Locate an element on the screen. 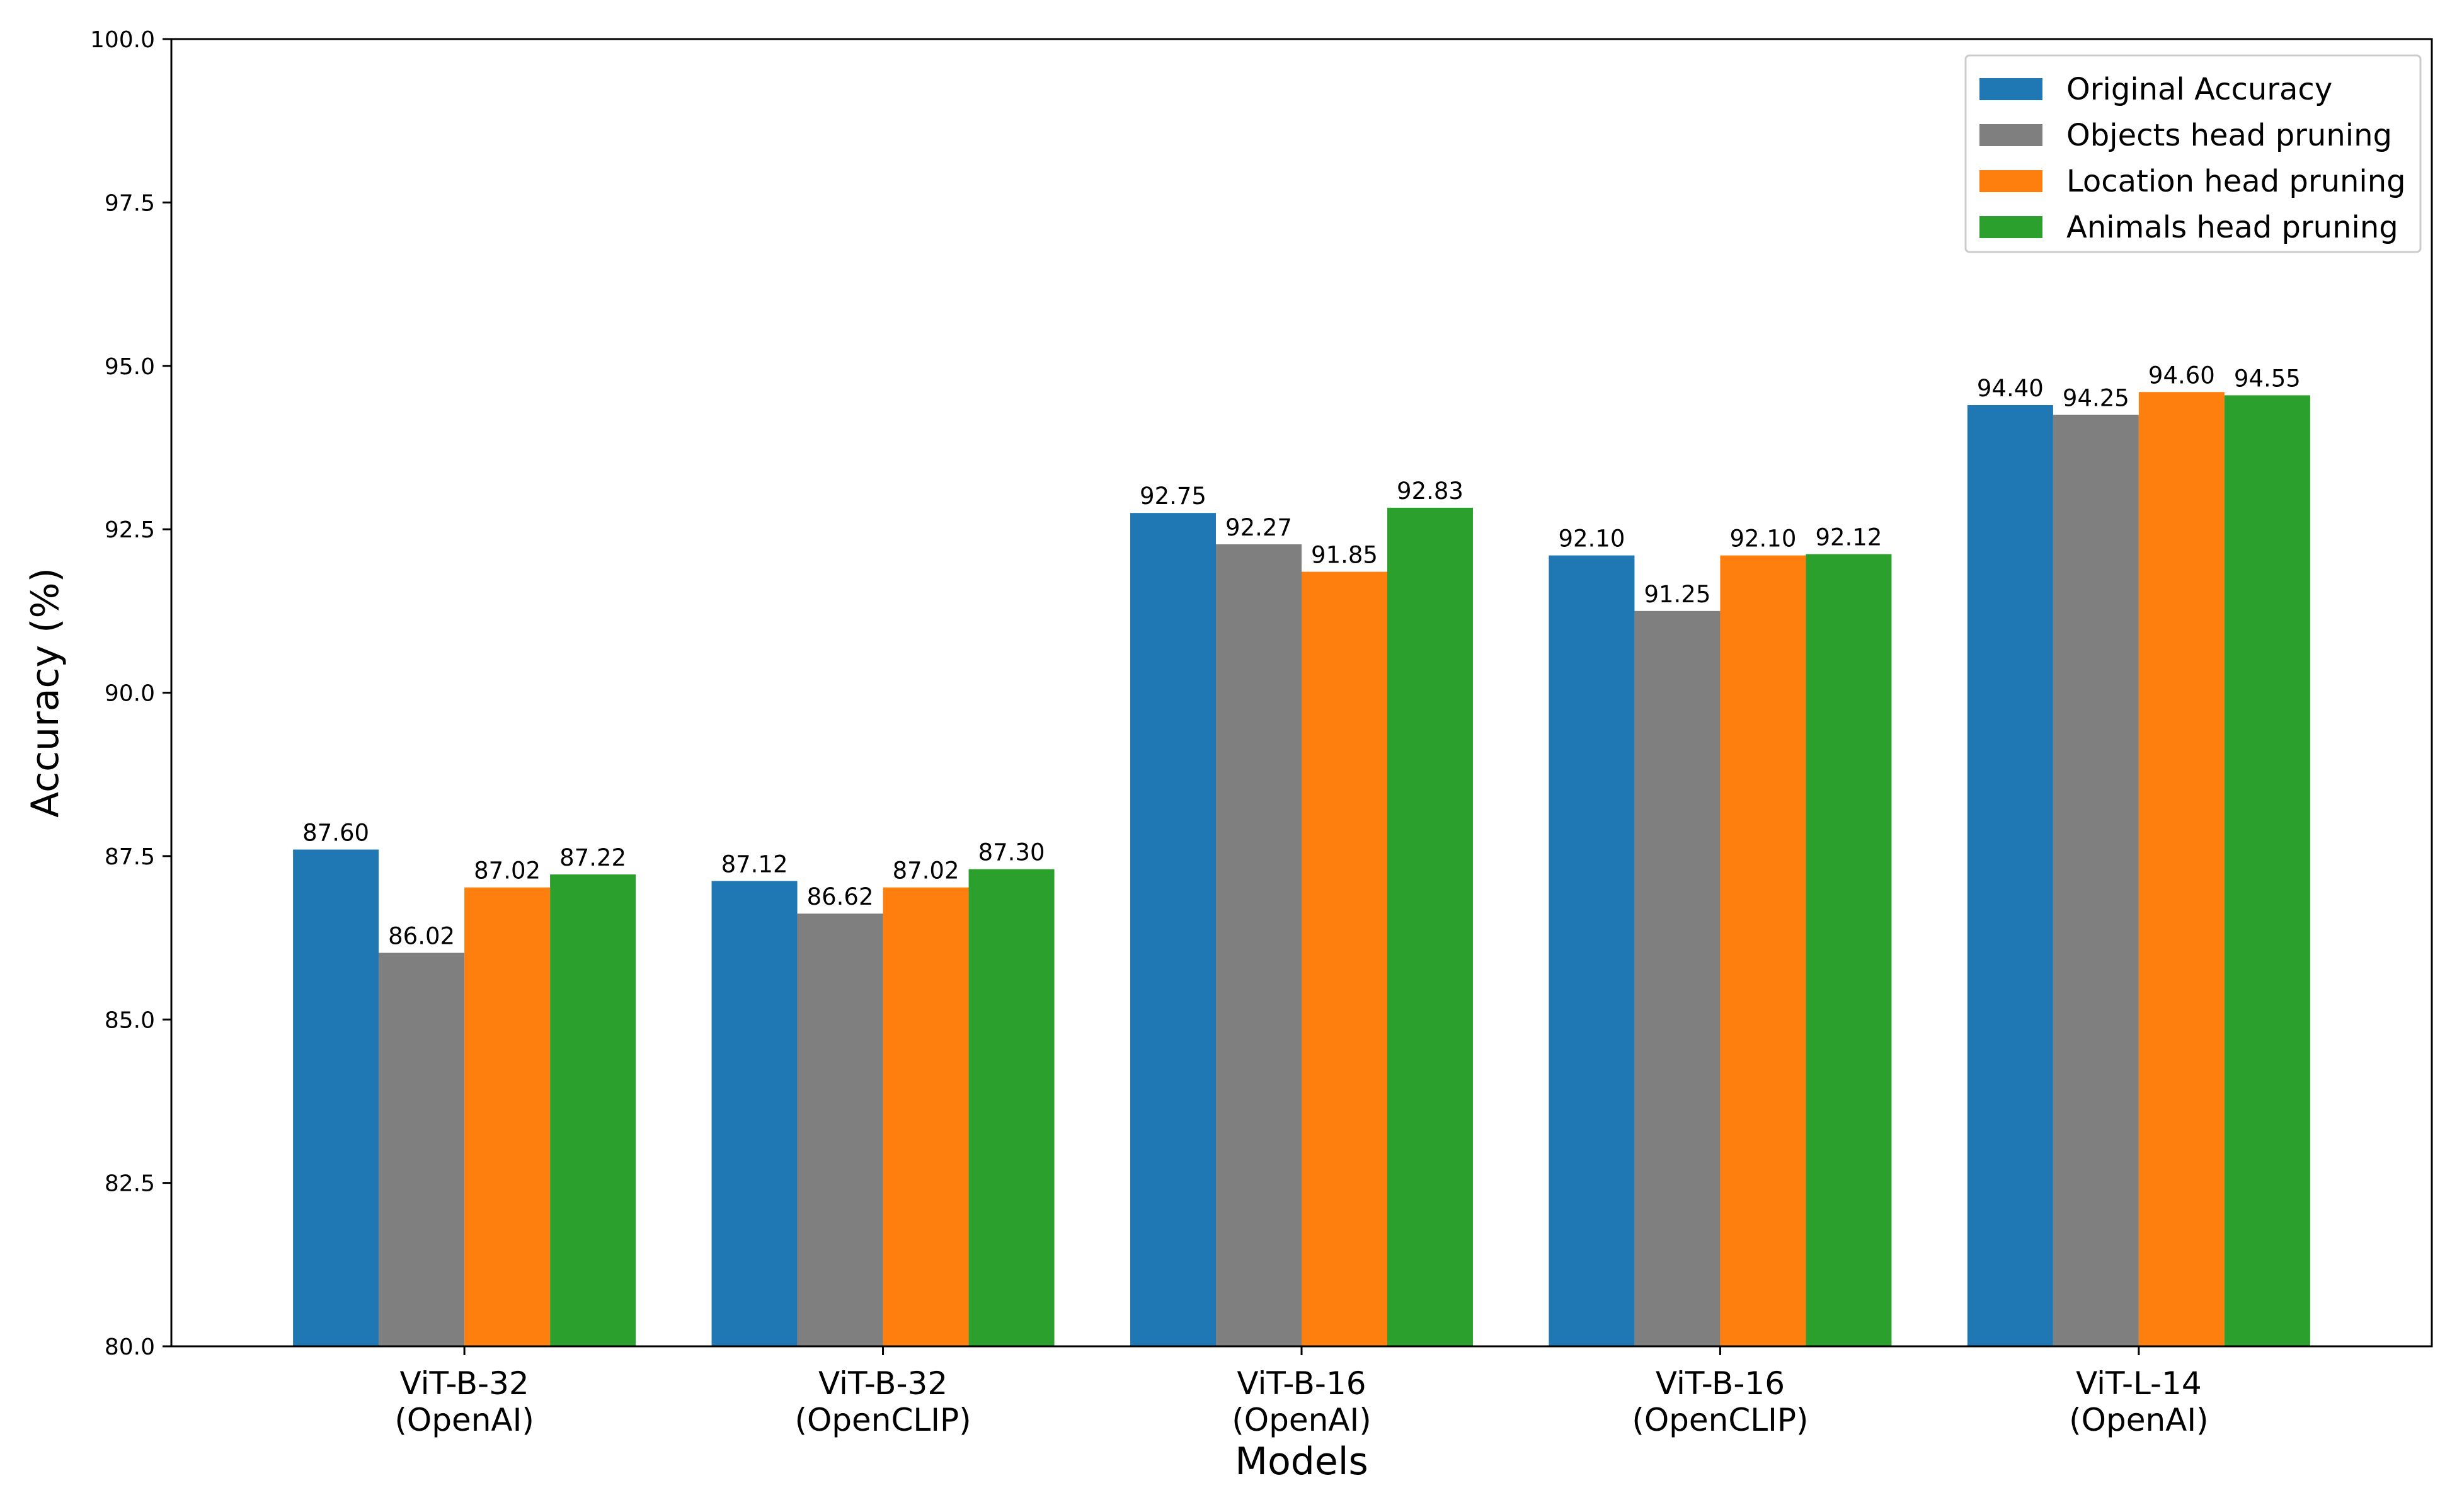  y-tick-label: 85.0 is located at coordinates (130, 1020).